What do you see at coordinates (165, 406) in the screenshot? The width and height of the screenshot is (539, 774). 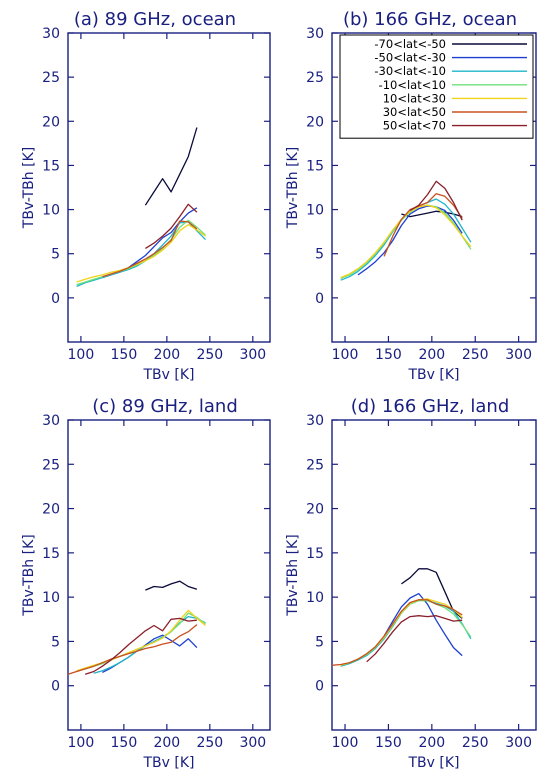 I see `panel-title: (c) 89 GHz, land` at bounding box center [165, 406].